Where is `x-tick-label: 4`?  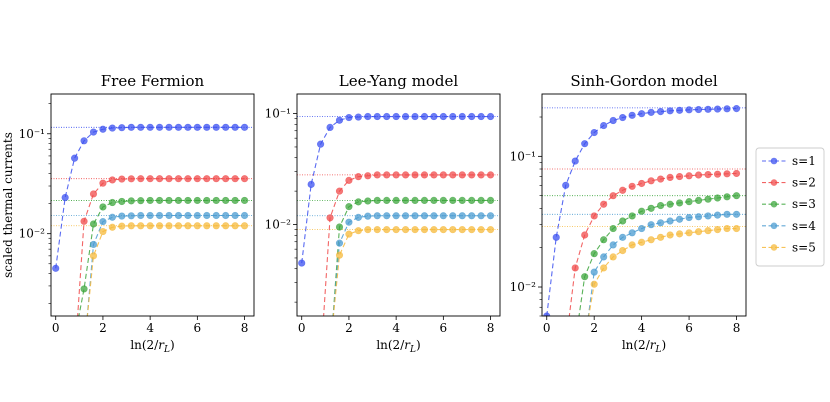
x-tick-label: 4 is located at coordinates (642, 328).